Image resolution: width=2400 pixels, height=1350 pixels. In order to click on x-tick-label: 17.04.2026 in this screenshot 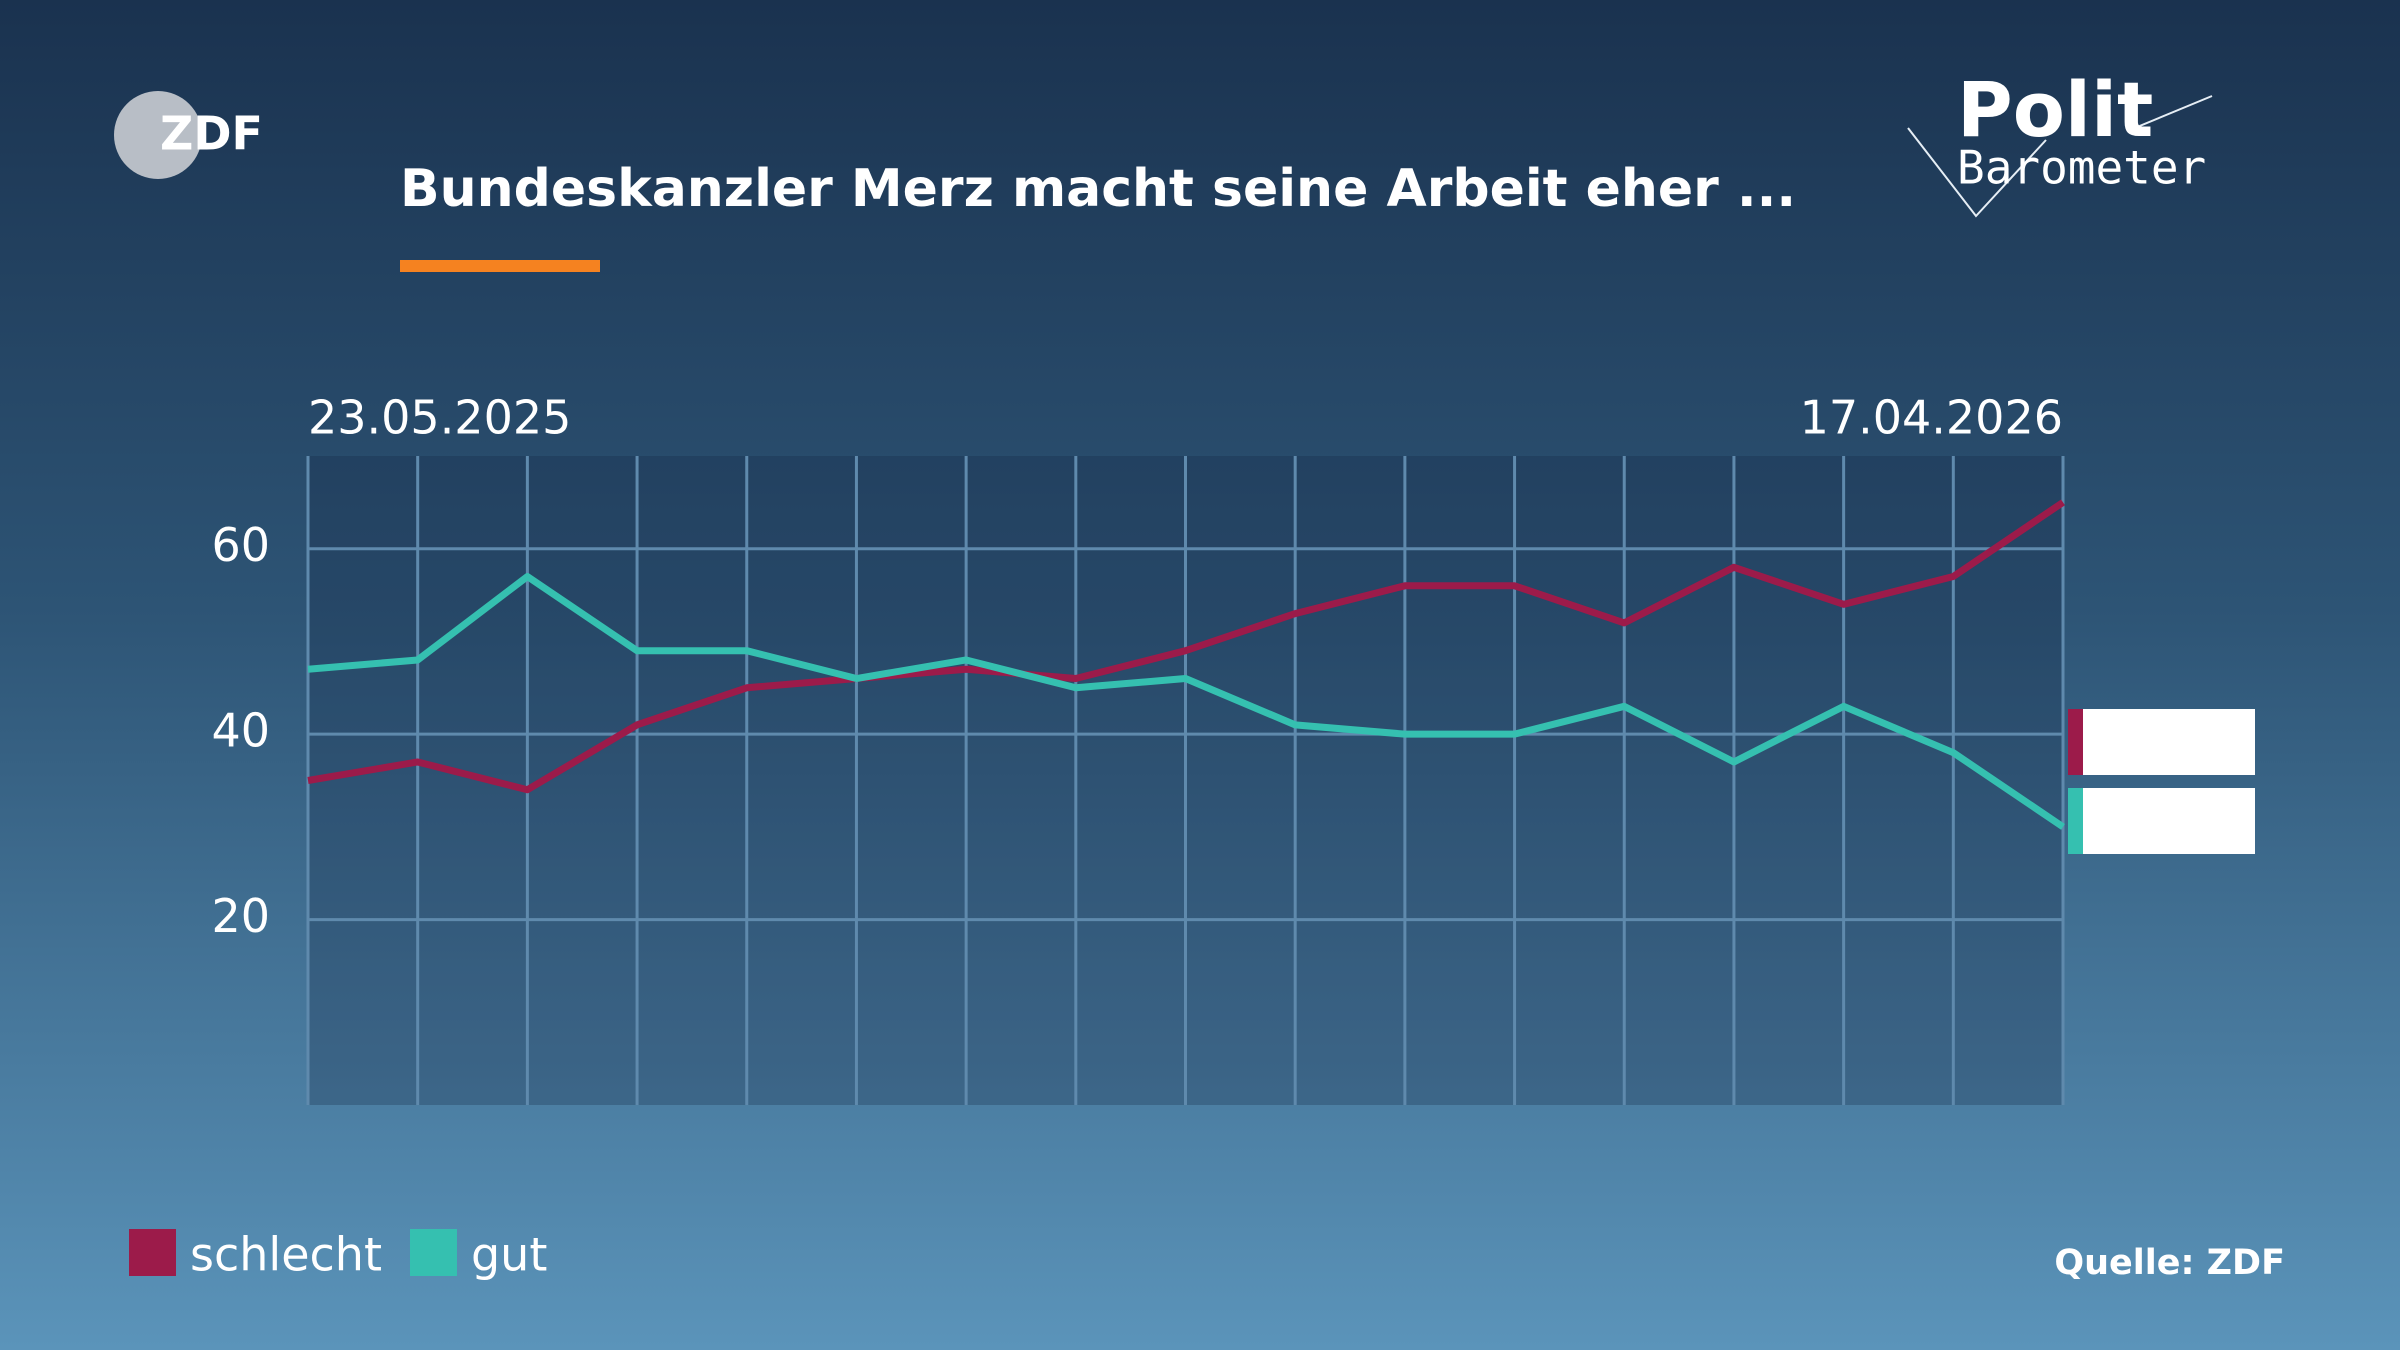, I will do `click(1931, 418)`.